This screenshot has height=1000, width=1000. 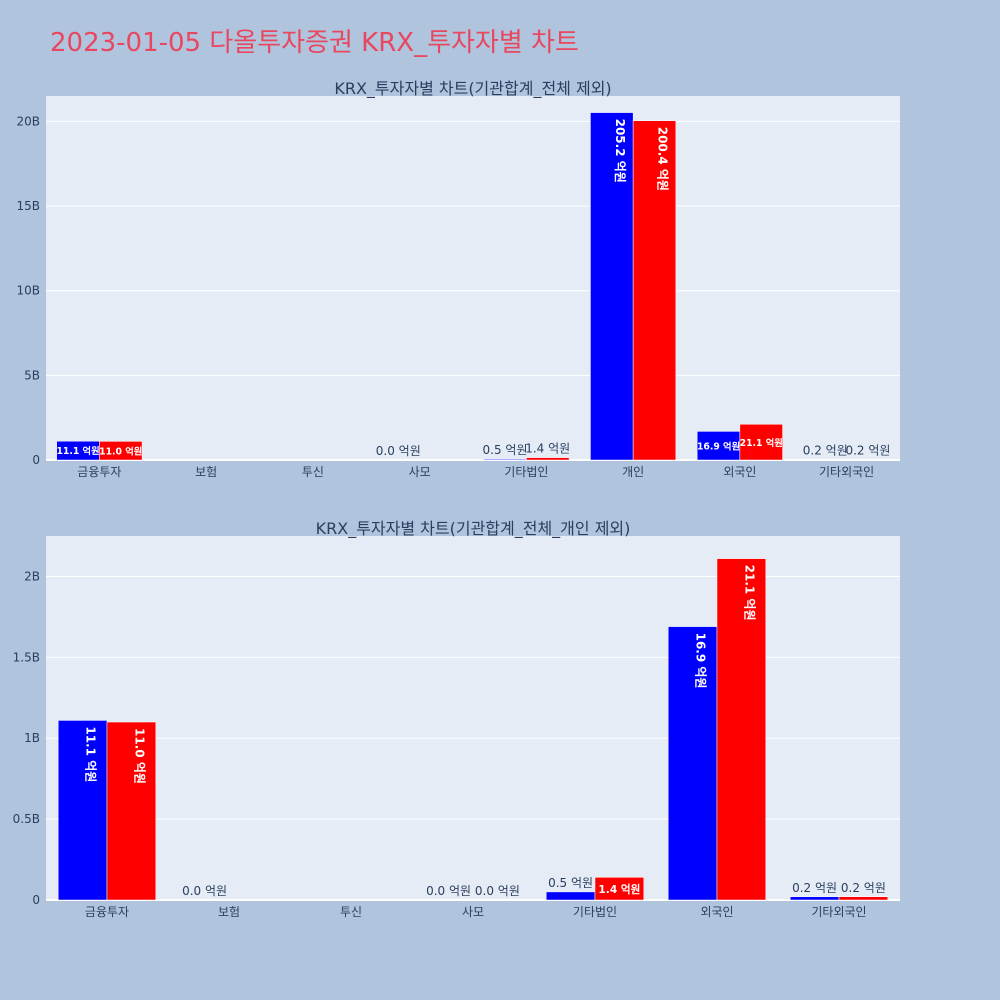 What do you see at coordinates (662, 159) in the screenshot?
I see `bar-value-label: 200.4 억원` at bounding box center [662, 159].